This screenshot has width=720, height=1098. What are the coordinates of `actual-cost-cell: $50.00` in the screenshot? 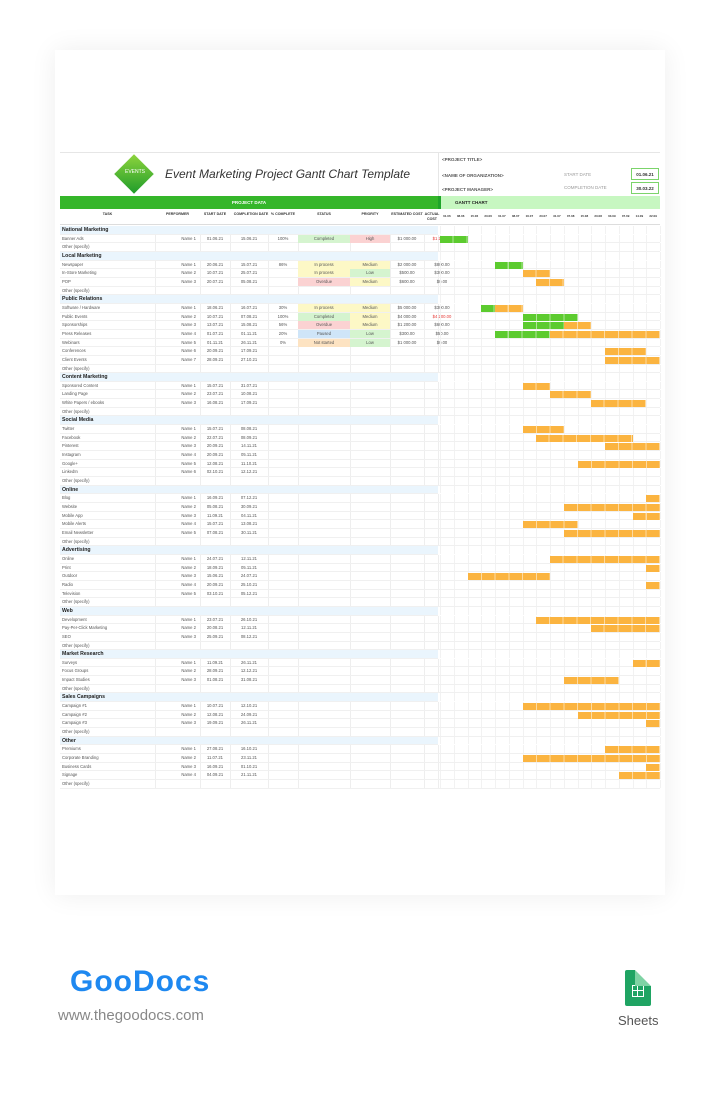 It's located at (442, 333).